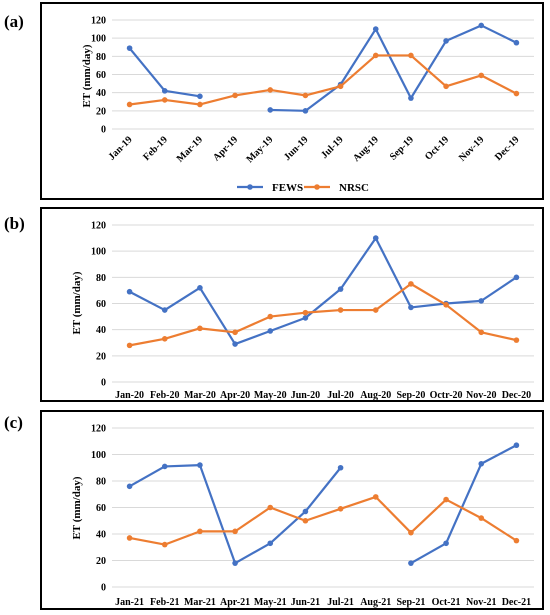 This screenshot has height=615, width=550. What do you see at coordinates (305, 395) in the screenshot?
I see `x-tick-label: Jun-20` at bounding box center [305, 395].